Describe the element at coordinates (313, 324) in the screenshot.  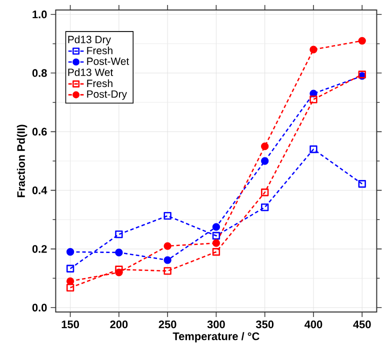
I see `x-tick-label: 400` at that location.